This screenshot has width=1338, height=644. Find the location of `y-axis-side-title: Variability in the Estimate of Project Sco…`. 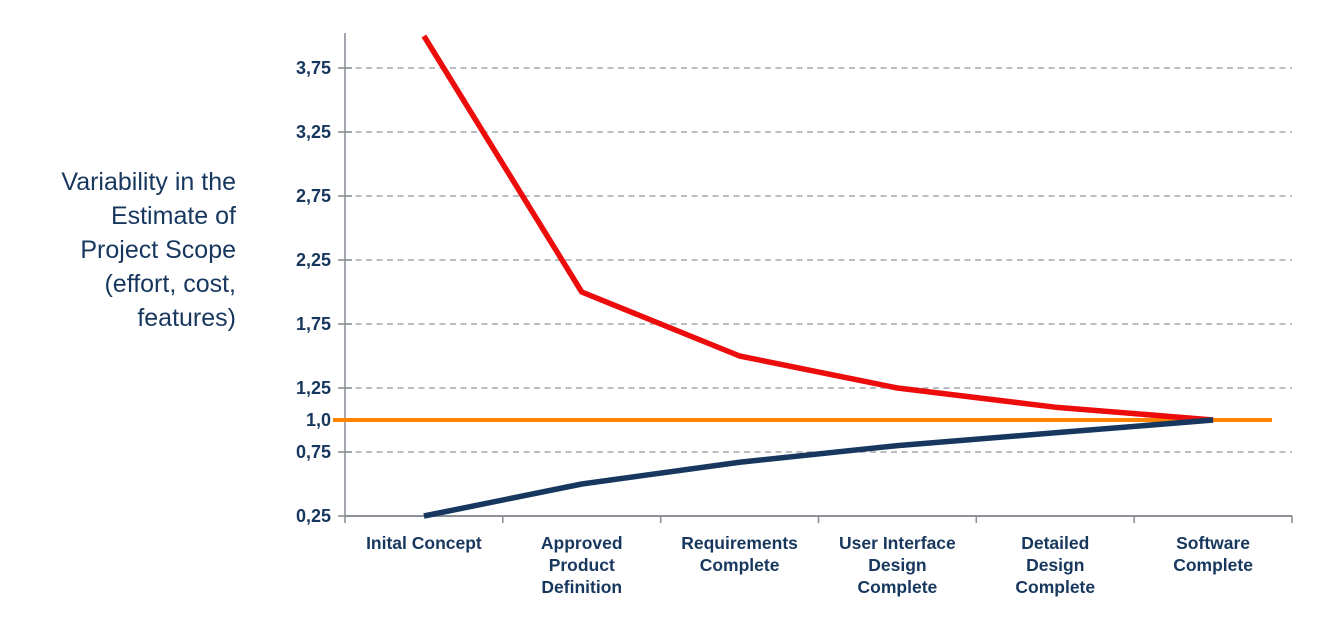

y-axis-side-title: Variability in the Estimate of Project Sco… is located at coordinates (122, 250).